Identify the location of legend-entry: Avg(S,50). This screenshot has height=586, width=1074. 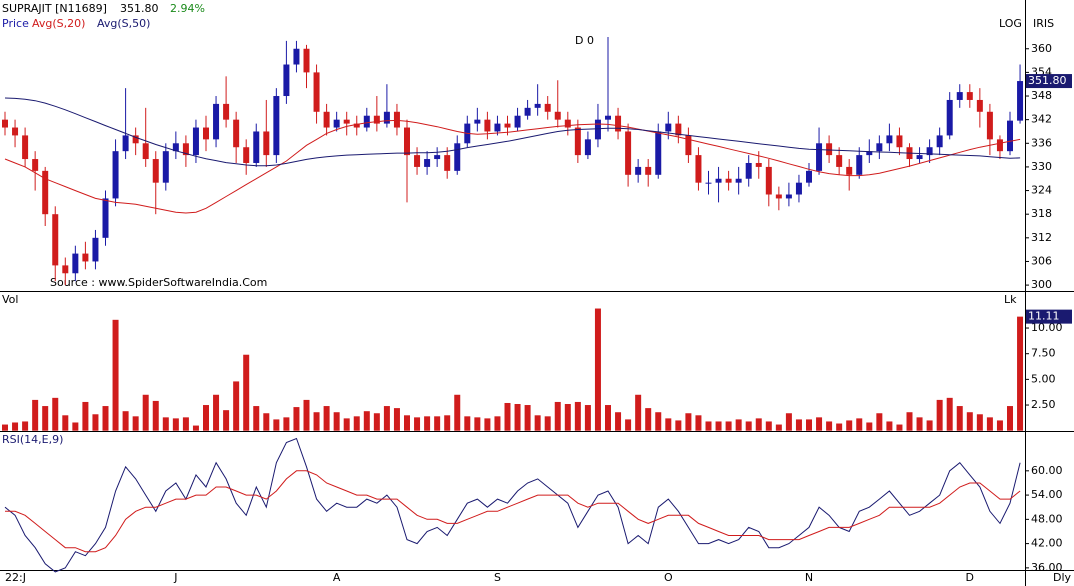
(123, 23).